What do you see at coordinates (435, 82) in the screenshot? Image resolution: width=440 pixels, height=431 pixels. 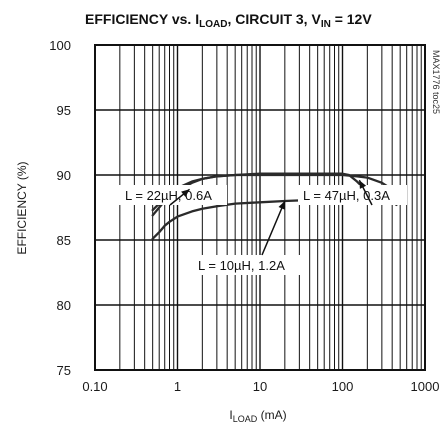 I see `figure-code: MAX1776 toc25` at bounding box center [435, 82].